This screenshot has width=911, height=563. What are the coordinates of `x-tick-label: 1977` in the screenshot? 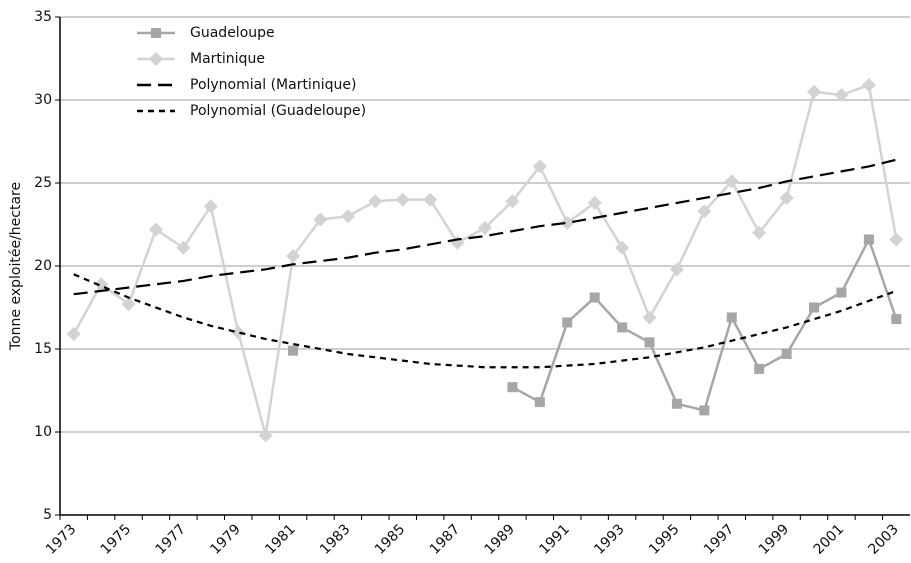 It's located at (171, 539).